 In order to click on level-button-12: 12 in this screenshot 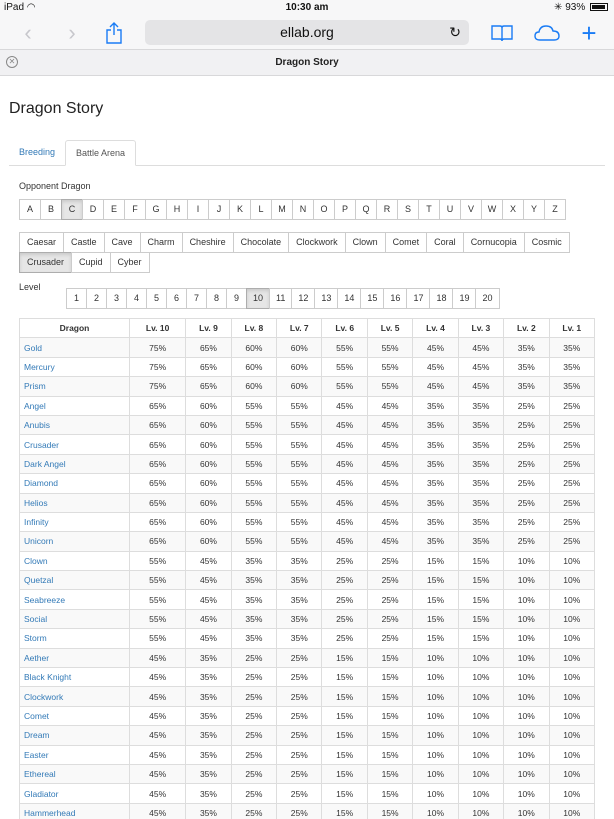, I will do `click(303, 298)`.